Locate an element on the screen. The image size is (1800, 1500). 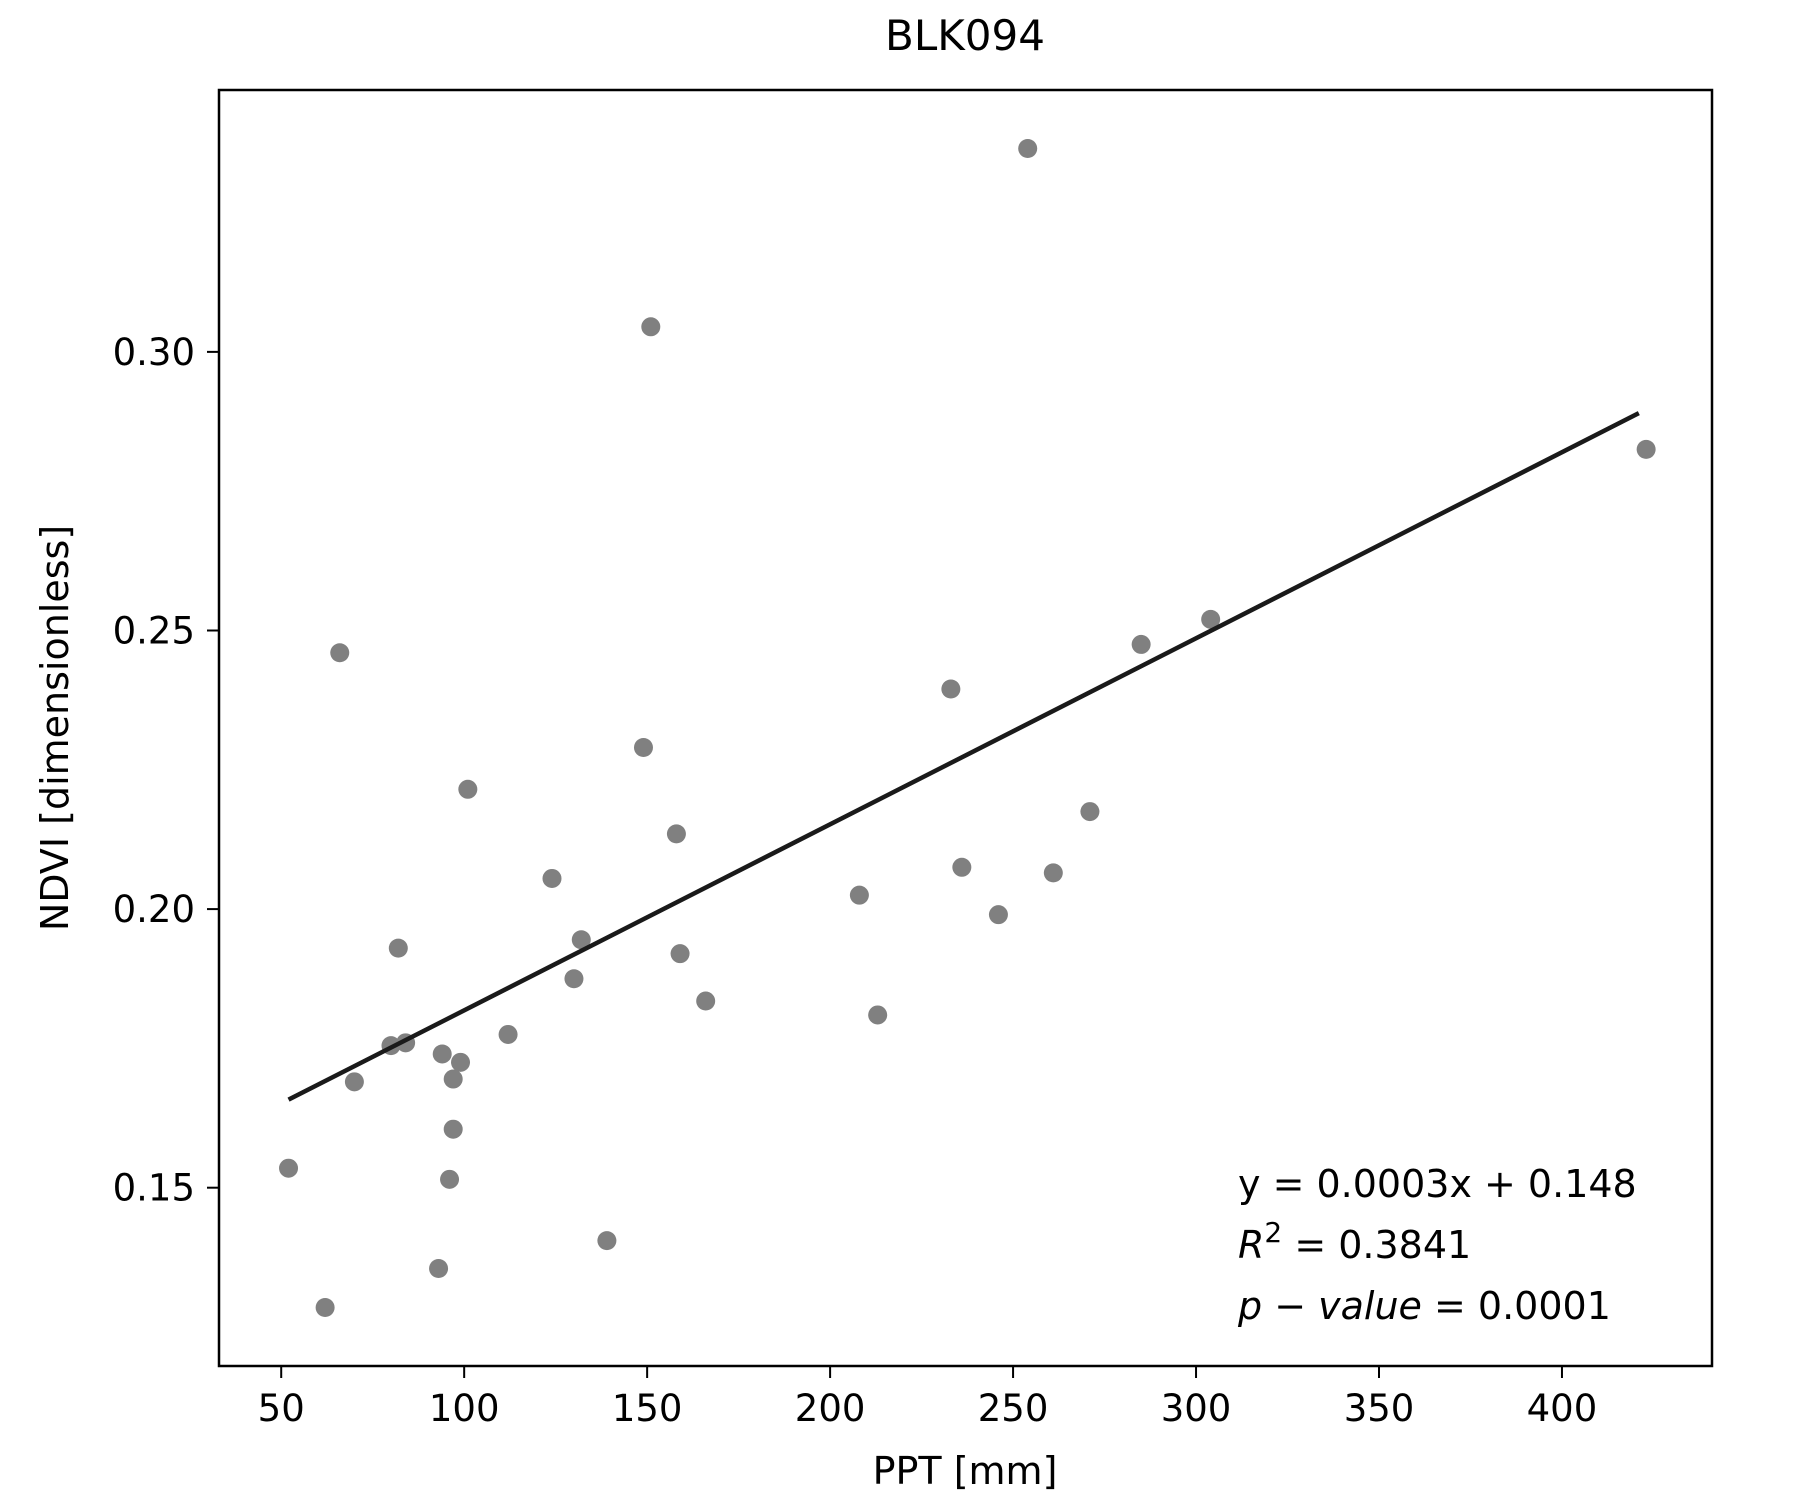
x-tick-label: 150 is located at coordinates (647, 1408).